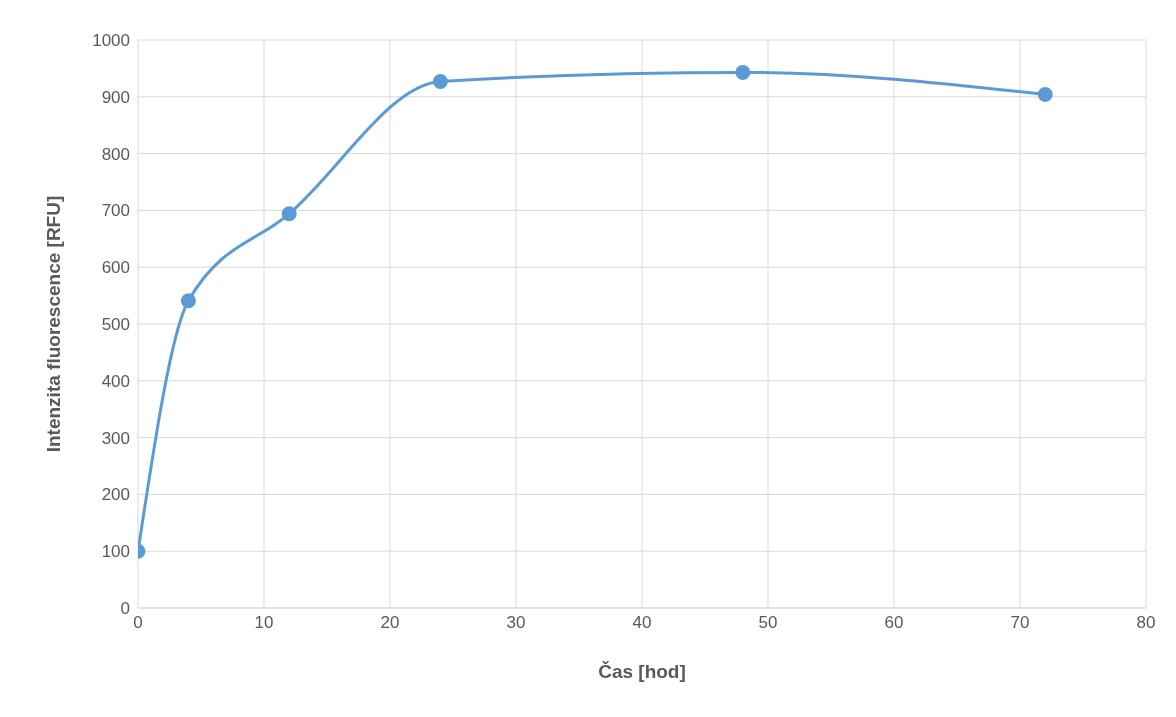 Image resolution: width=1176 pixels, height=717 pixels. Describe the element at coordinates (642, 671) in the screenshot. I see `x-axis-title: Čas [hod]` at that location.